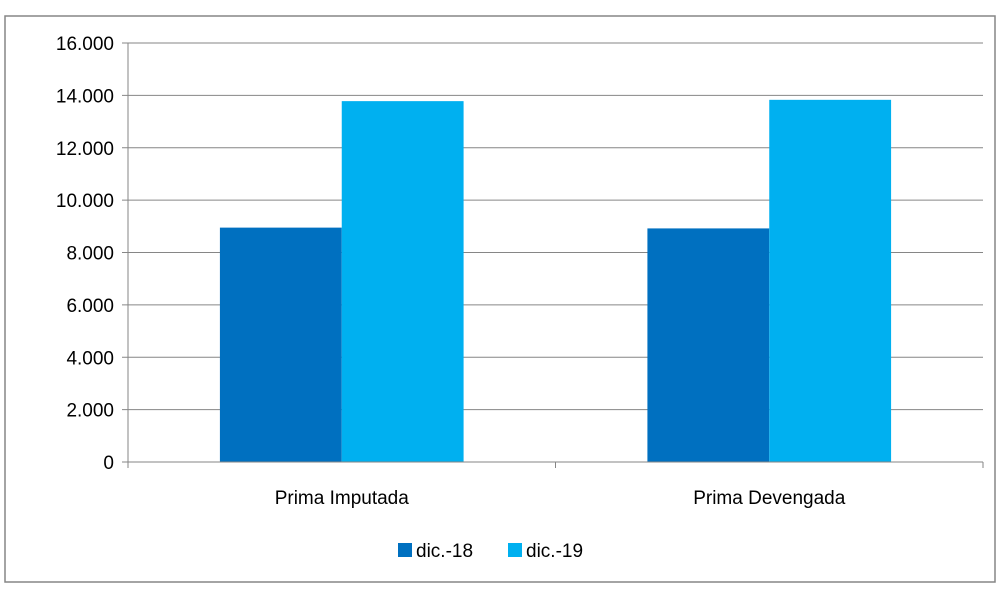 The height and width of the screenshot is (591, 1000). Describe the element at coordinates (560, 498) in the screenshot. I see `x-tick-labels: Prima Imputada Prima Devengada` at that location.